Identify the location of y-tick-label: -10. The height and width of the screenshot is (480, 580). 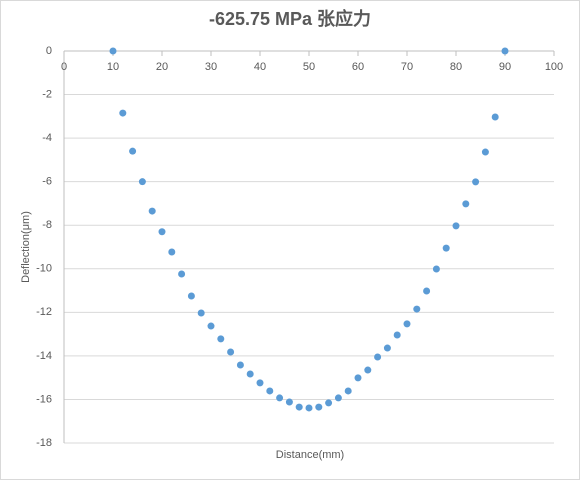
(44, 269).